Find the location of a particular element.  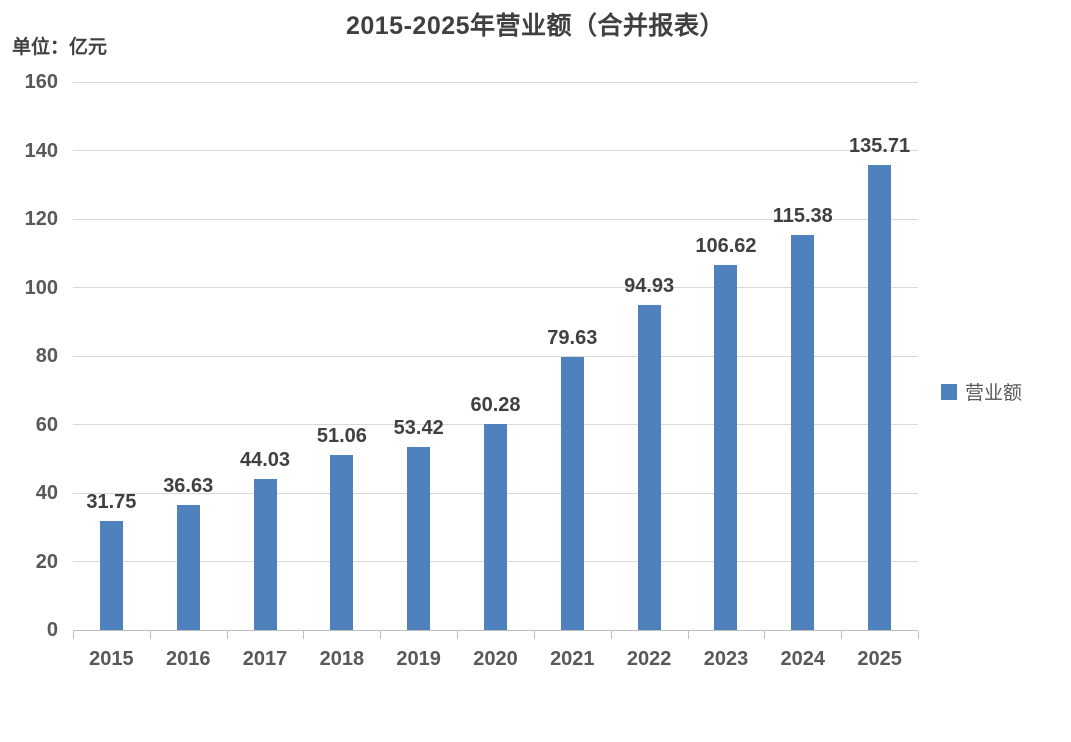

bar-value-label: 135.71 is located at coordinates (879, 146).